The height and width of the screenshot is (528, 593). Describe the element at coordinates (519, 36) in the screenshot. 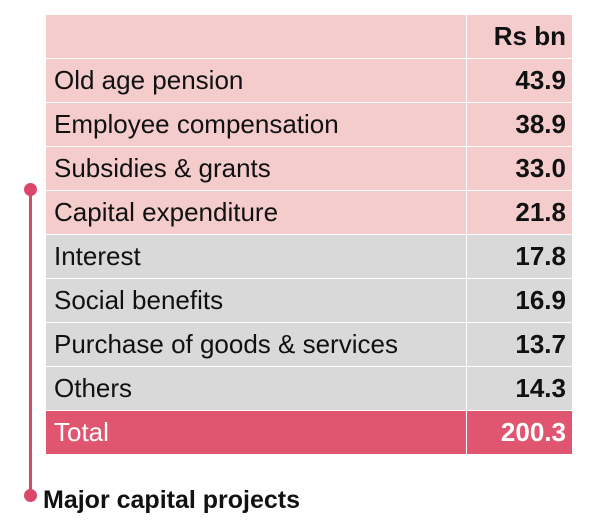

I see `header-unit-cell: Rs bn` at that location.